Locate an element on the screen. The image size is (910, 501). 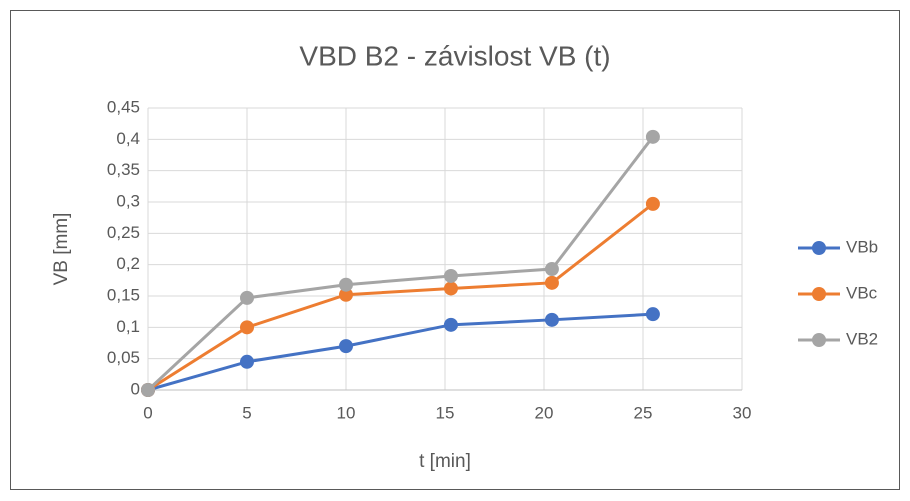
x-tick-label: 25 is located at coordinates (643, 412).